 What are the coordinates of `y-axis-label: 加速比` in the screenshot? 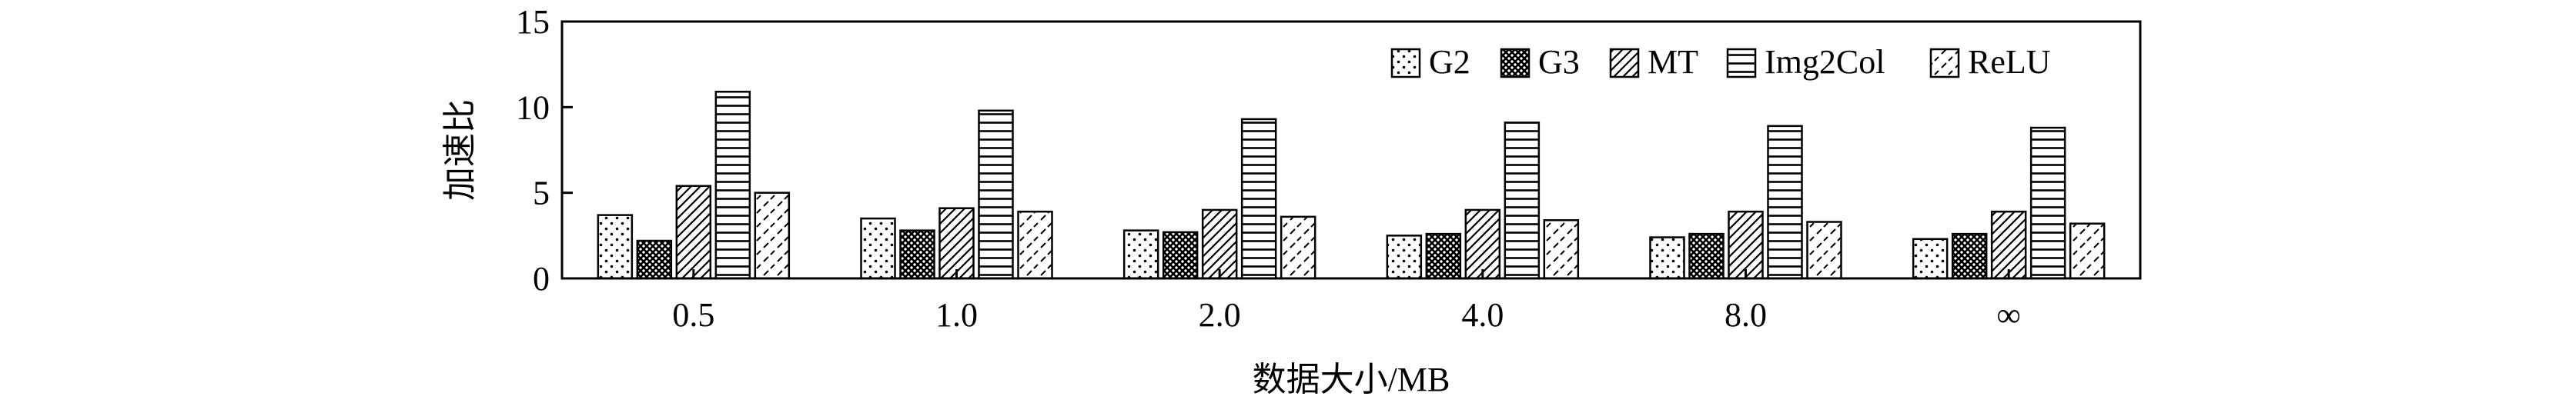 It's located at (460, 150).